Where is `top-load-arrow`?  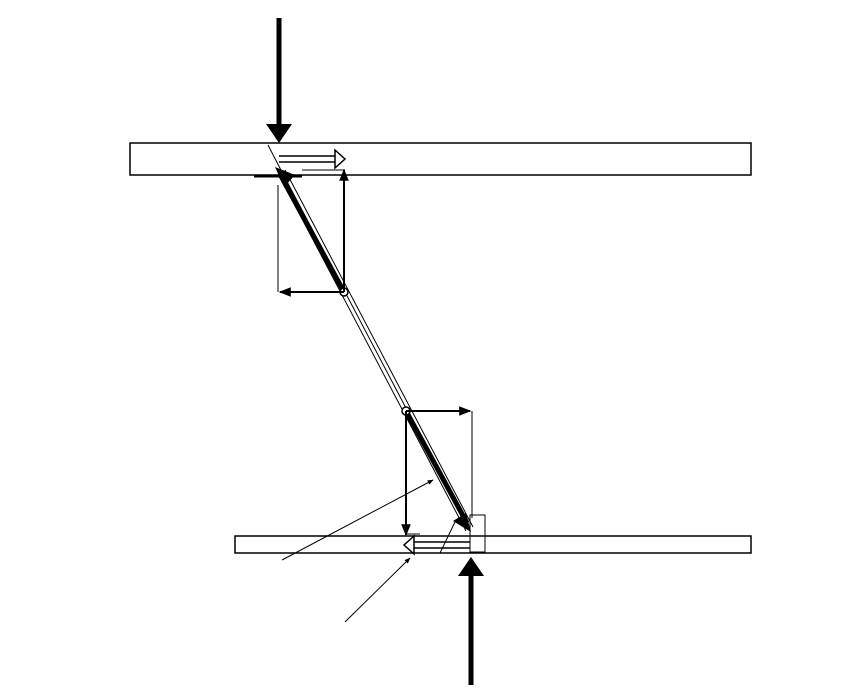
top-load-arrow is located at coordinates (279, 80).